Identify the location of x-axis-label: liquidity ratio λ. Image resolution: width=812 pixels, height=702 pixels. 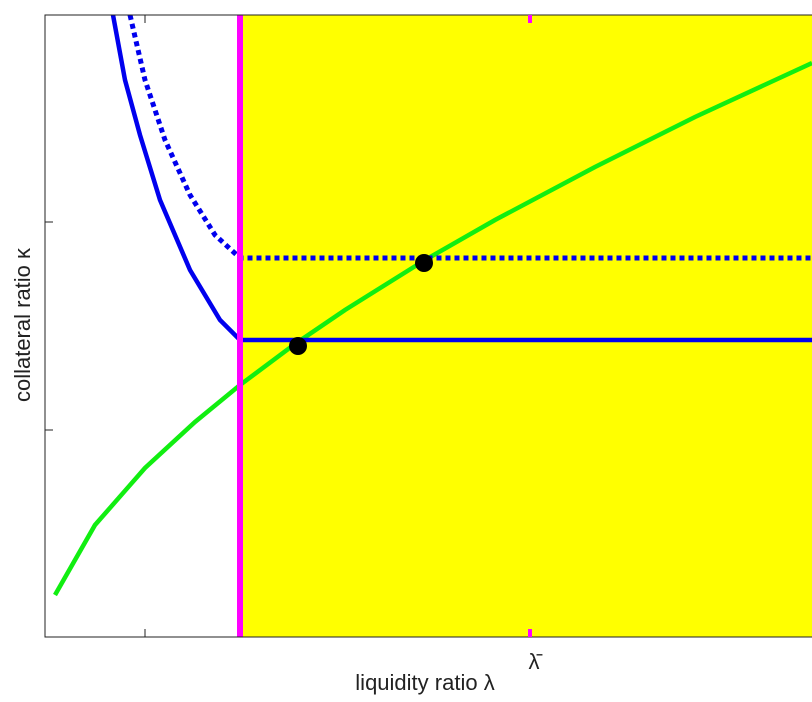
(424, 682).